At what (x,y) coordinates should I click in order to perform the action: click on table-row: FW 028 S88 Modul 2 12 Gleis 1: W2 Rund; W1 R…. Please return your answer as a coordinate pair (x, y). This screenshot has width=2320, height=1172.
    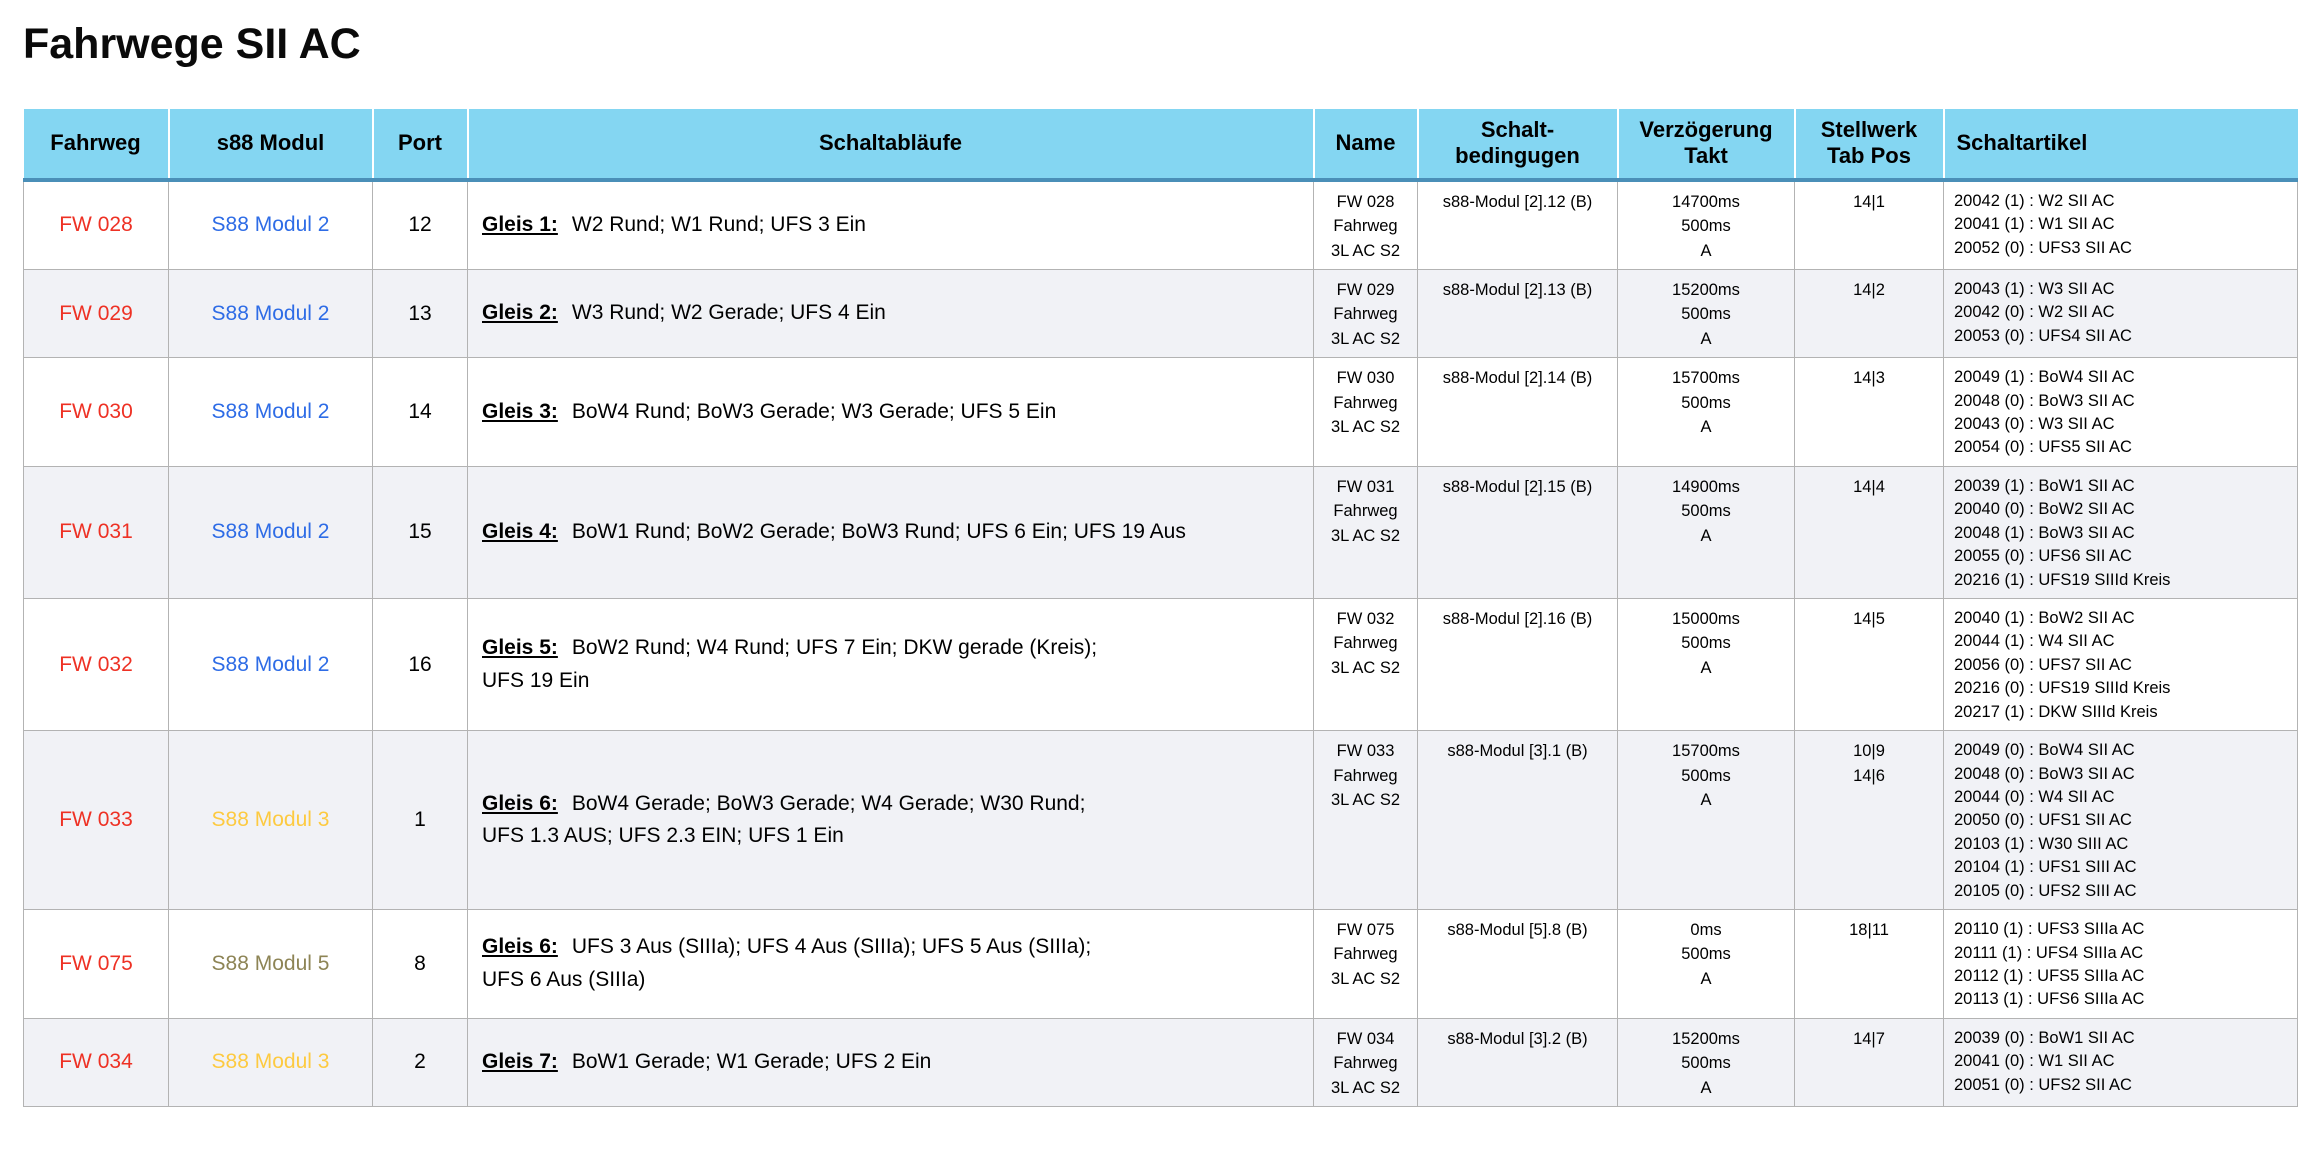
    Looking at the image, I should click on (1160, 224).